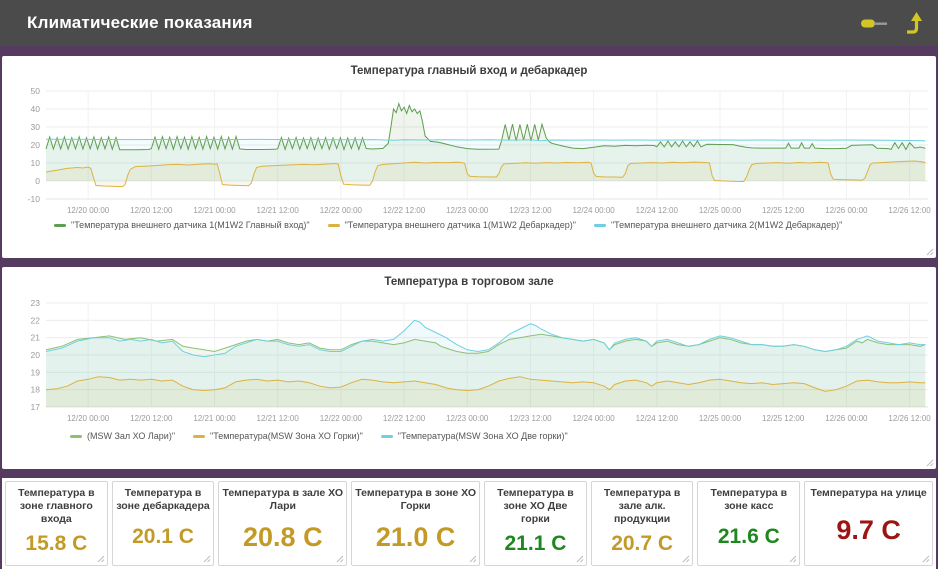  Describe the element at coordinates (36, 407) in the screenshot. I see `y-tick-label: 17` at that location.